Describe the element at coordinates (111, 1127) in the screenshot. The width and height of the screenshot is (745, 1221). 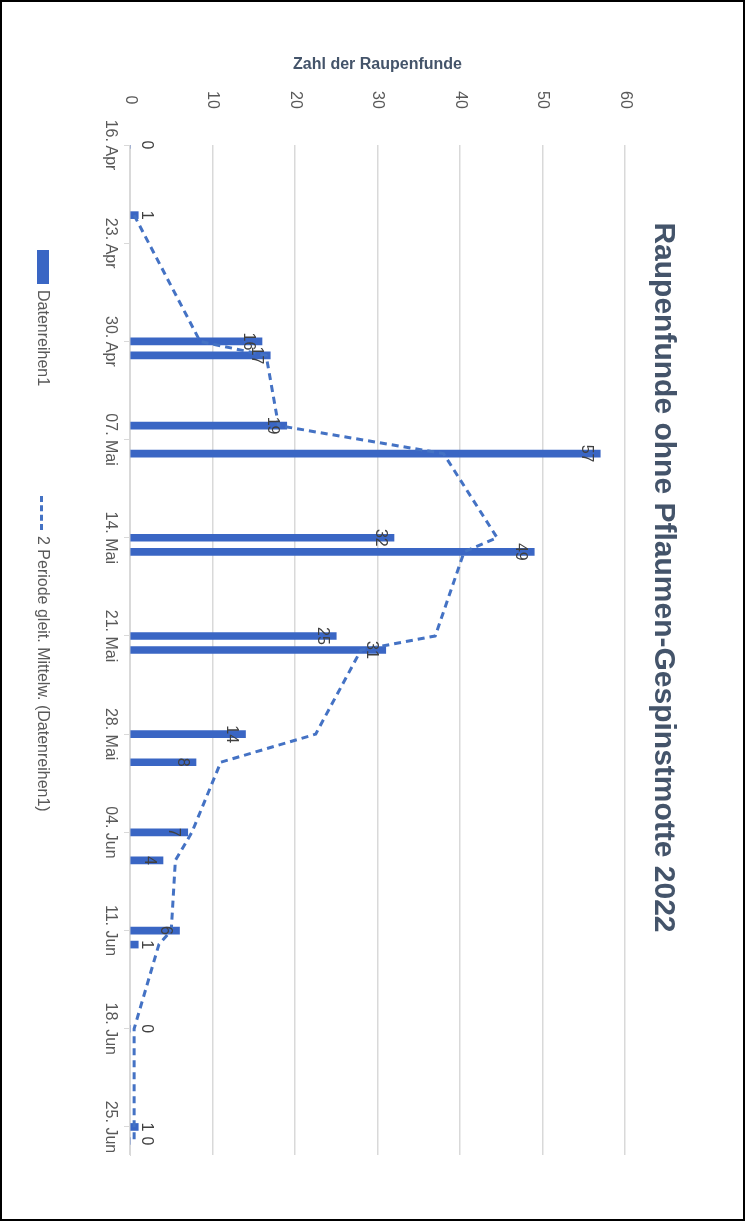
I see `y-tick-label: 25. Jun` at that location.